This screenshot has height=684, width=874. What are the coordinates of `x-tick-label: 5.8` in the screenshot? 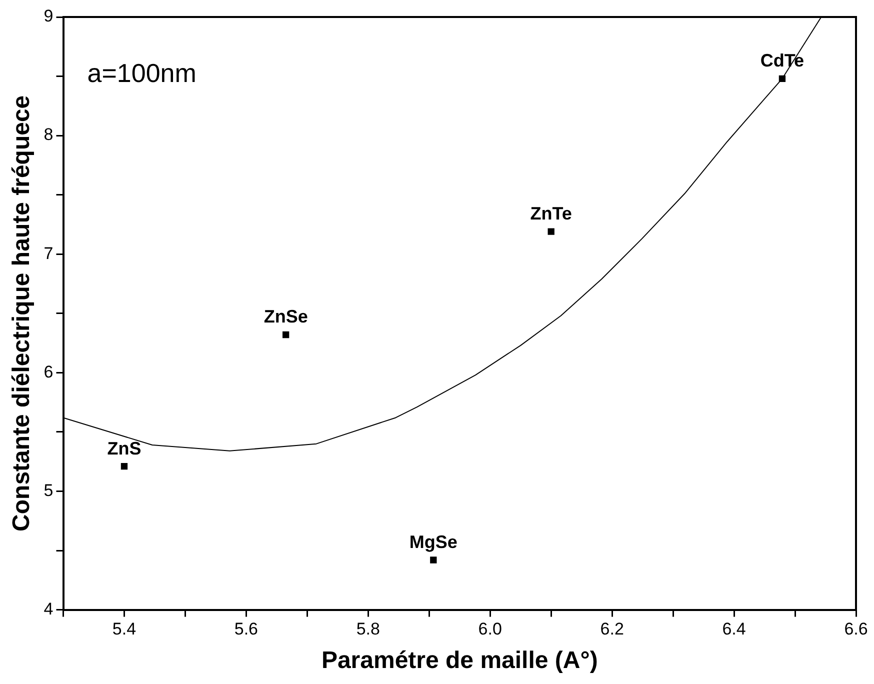 It's located at (368, 629).